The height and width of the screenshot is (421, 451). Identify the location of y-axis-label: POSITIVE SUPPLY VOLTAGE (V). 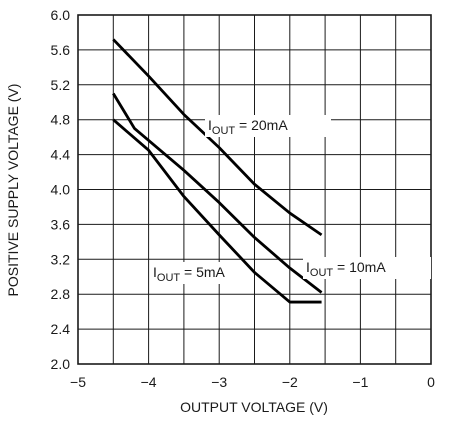
(13, 190).